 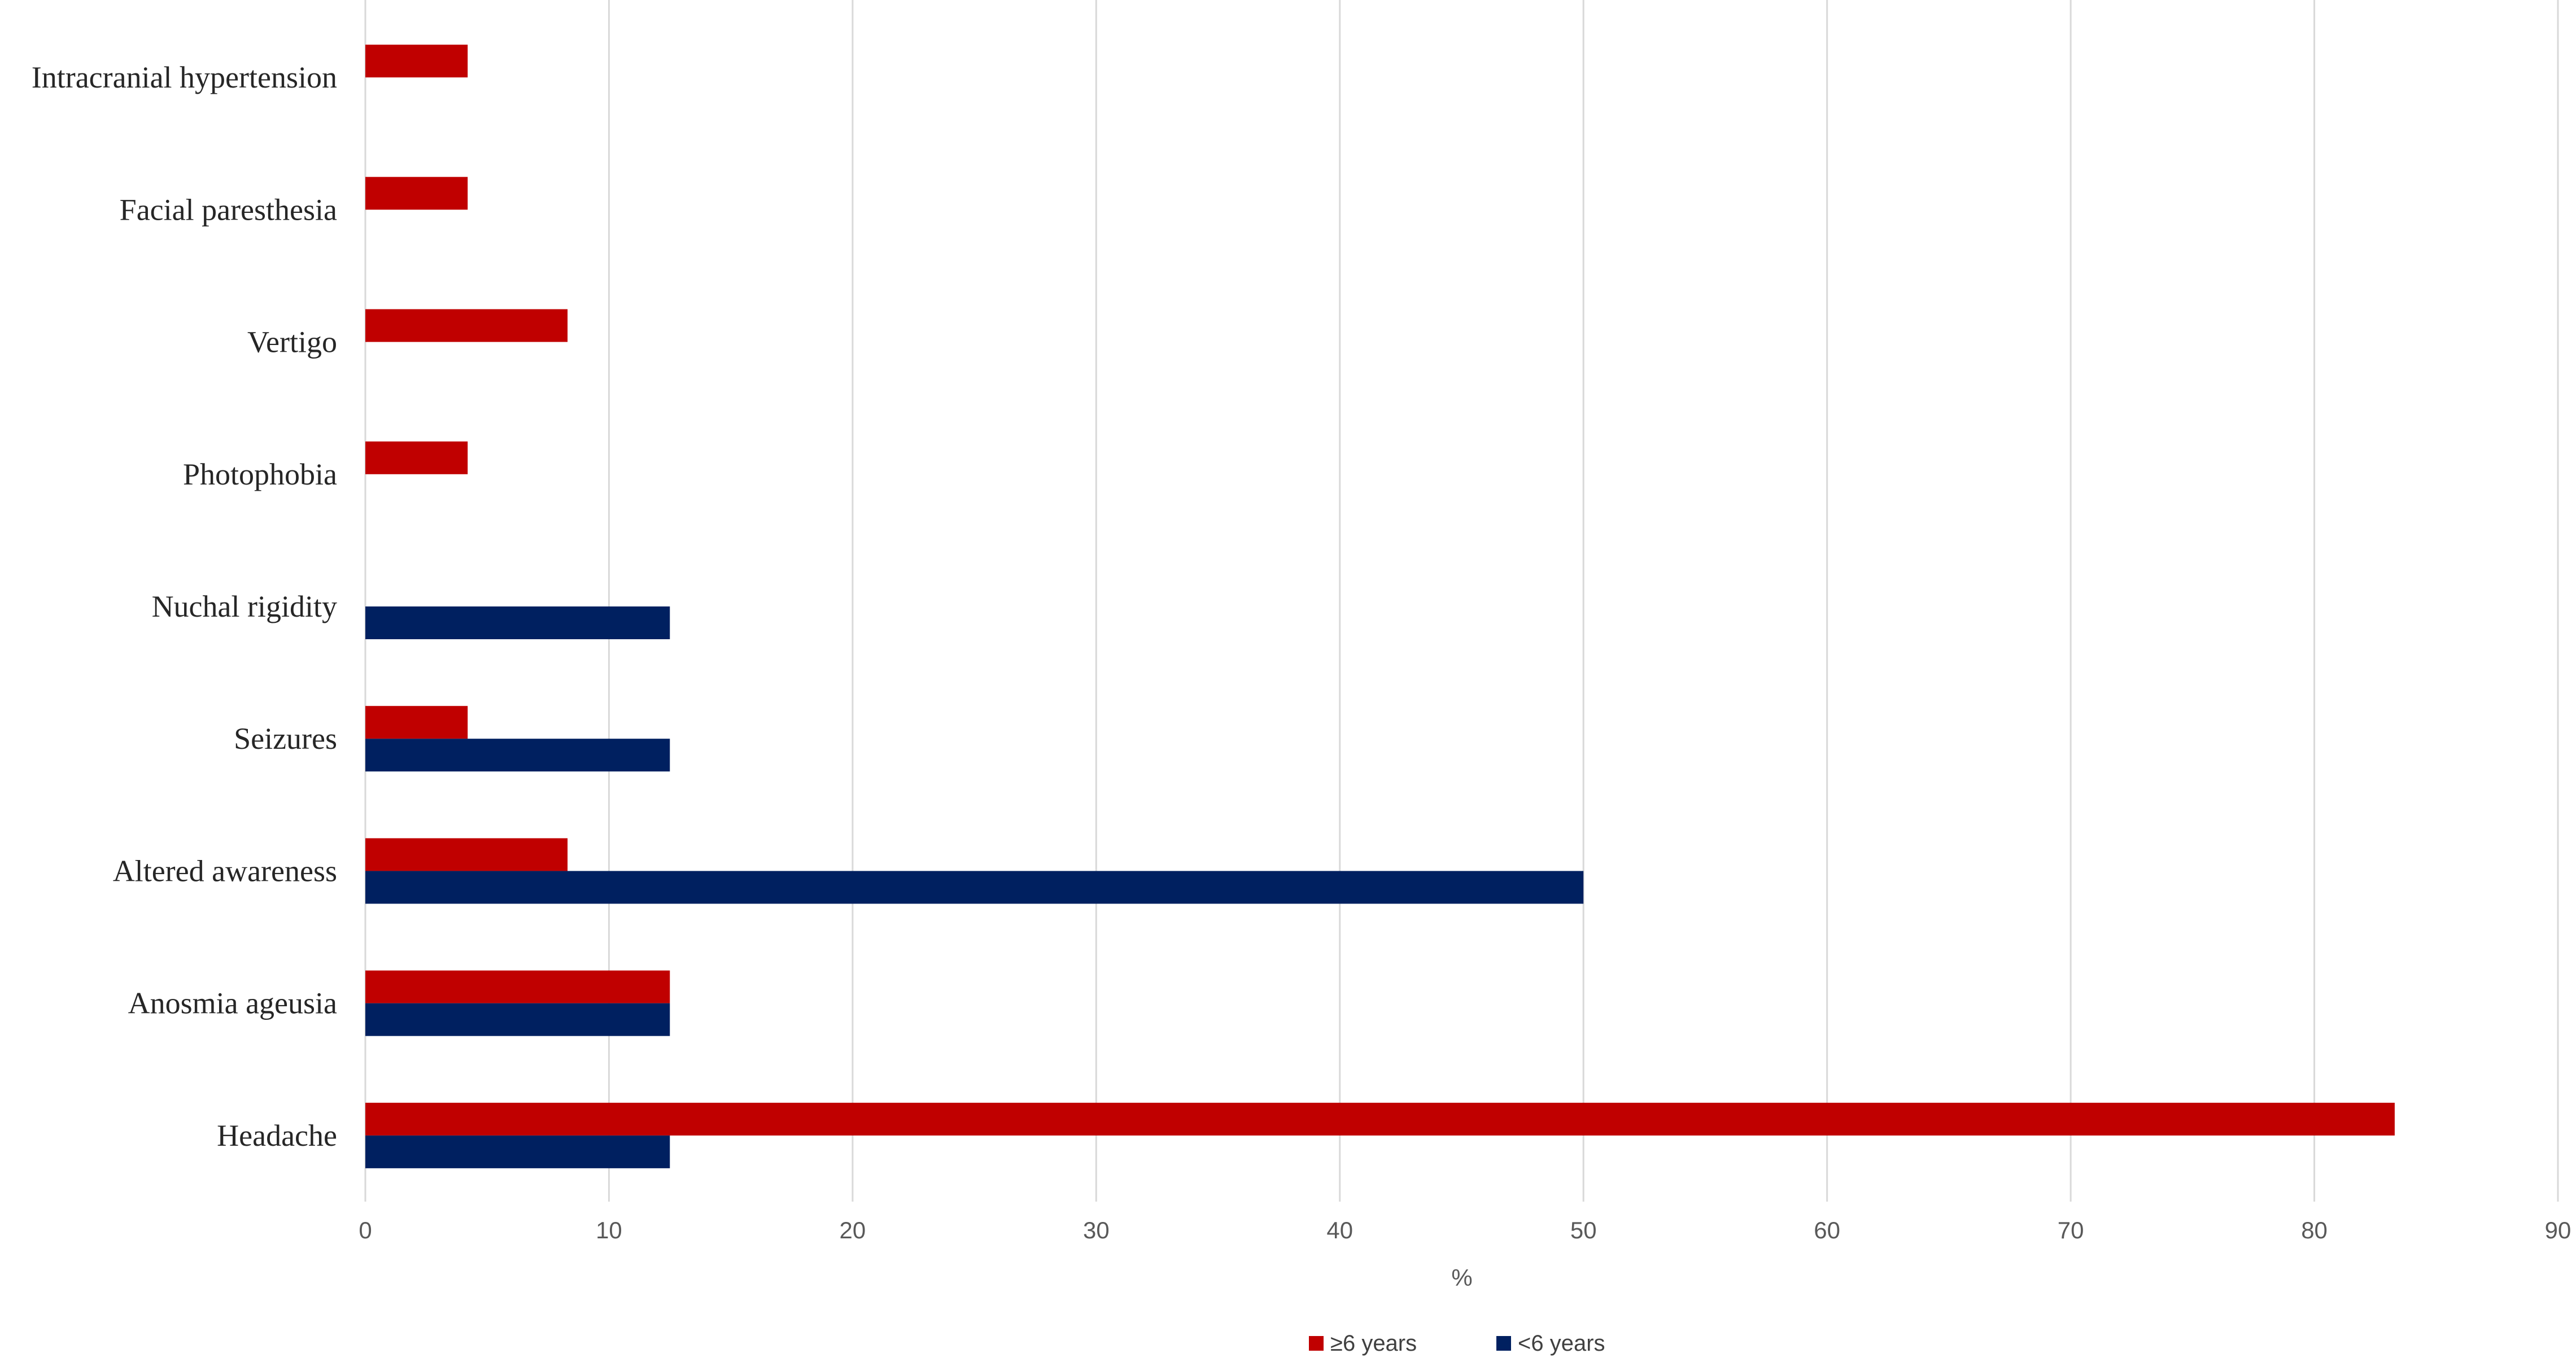 What do you see at coordinates (1096, 1230) in the screenshot?
I see `x-tick-label: 30` at bounding box center [1096, 1230].